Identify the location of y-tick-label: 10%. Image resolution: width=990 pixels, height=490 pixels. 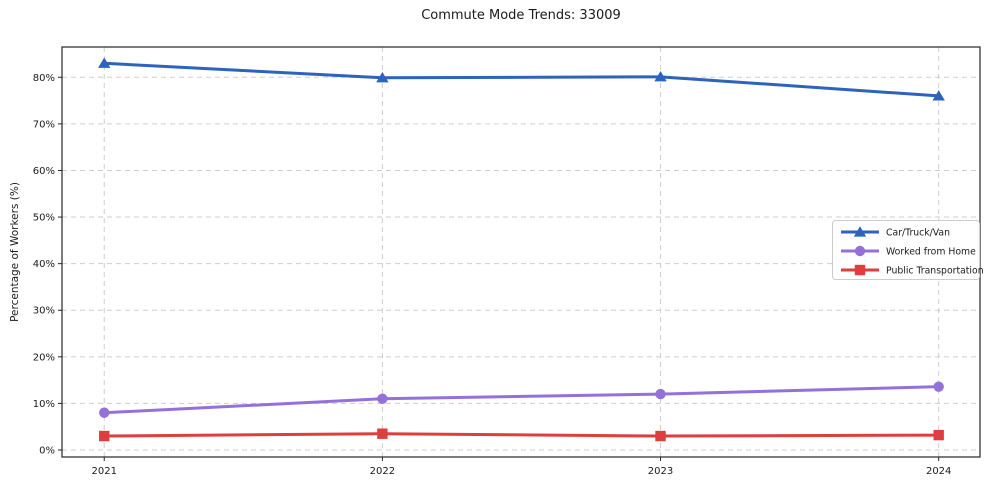
(44, 404).